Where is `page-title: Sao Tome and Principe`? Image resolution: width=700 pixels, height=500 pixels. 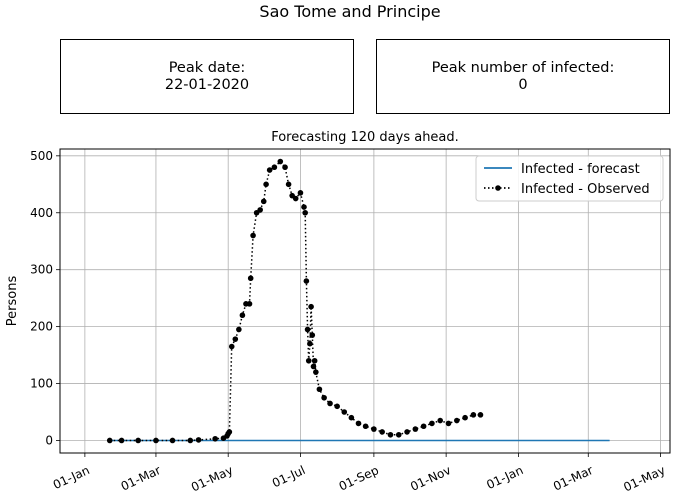
page-title: Sao Tome and Principe is located at coordinates (350, 11).